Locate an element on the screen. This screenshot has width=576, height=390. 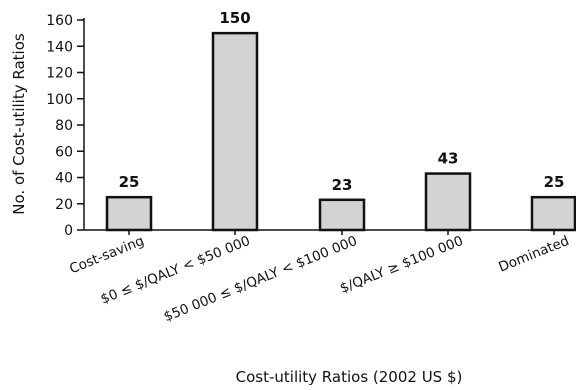
x-axis-title: Cost-utility Ratios (2002 US $) is located at coordinates (349, 377).